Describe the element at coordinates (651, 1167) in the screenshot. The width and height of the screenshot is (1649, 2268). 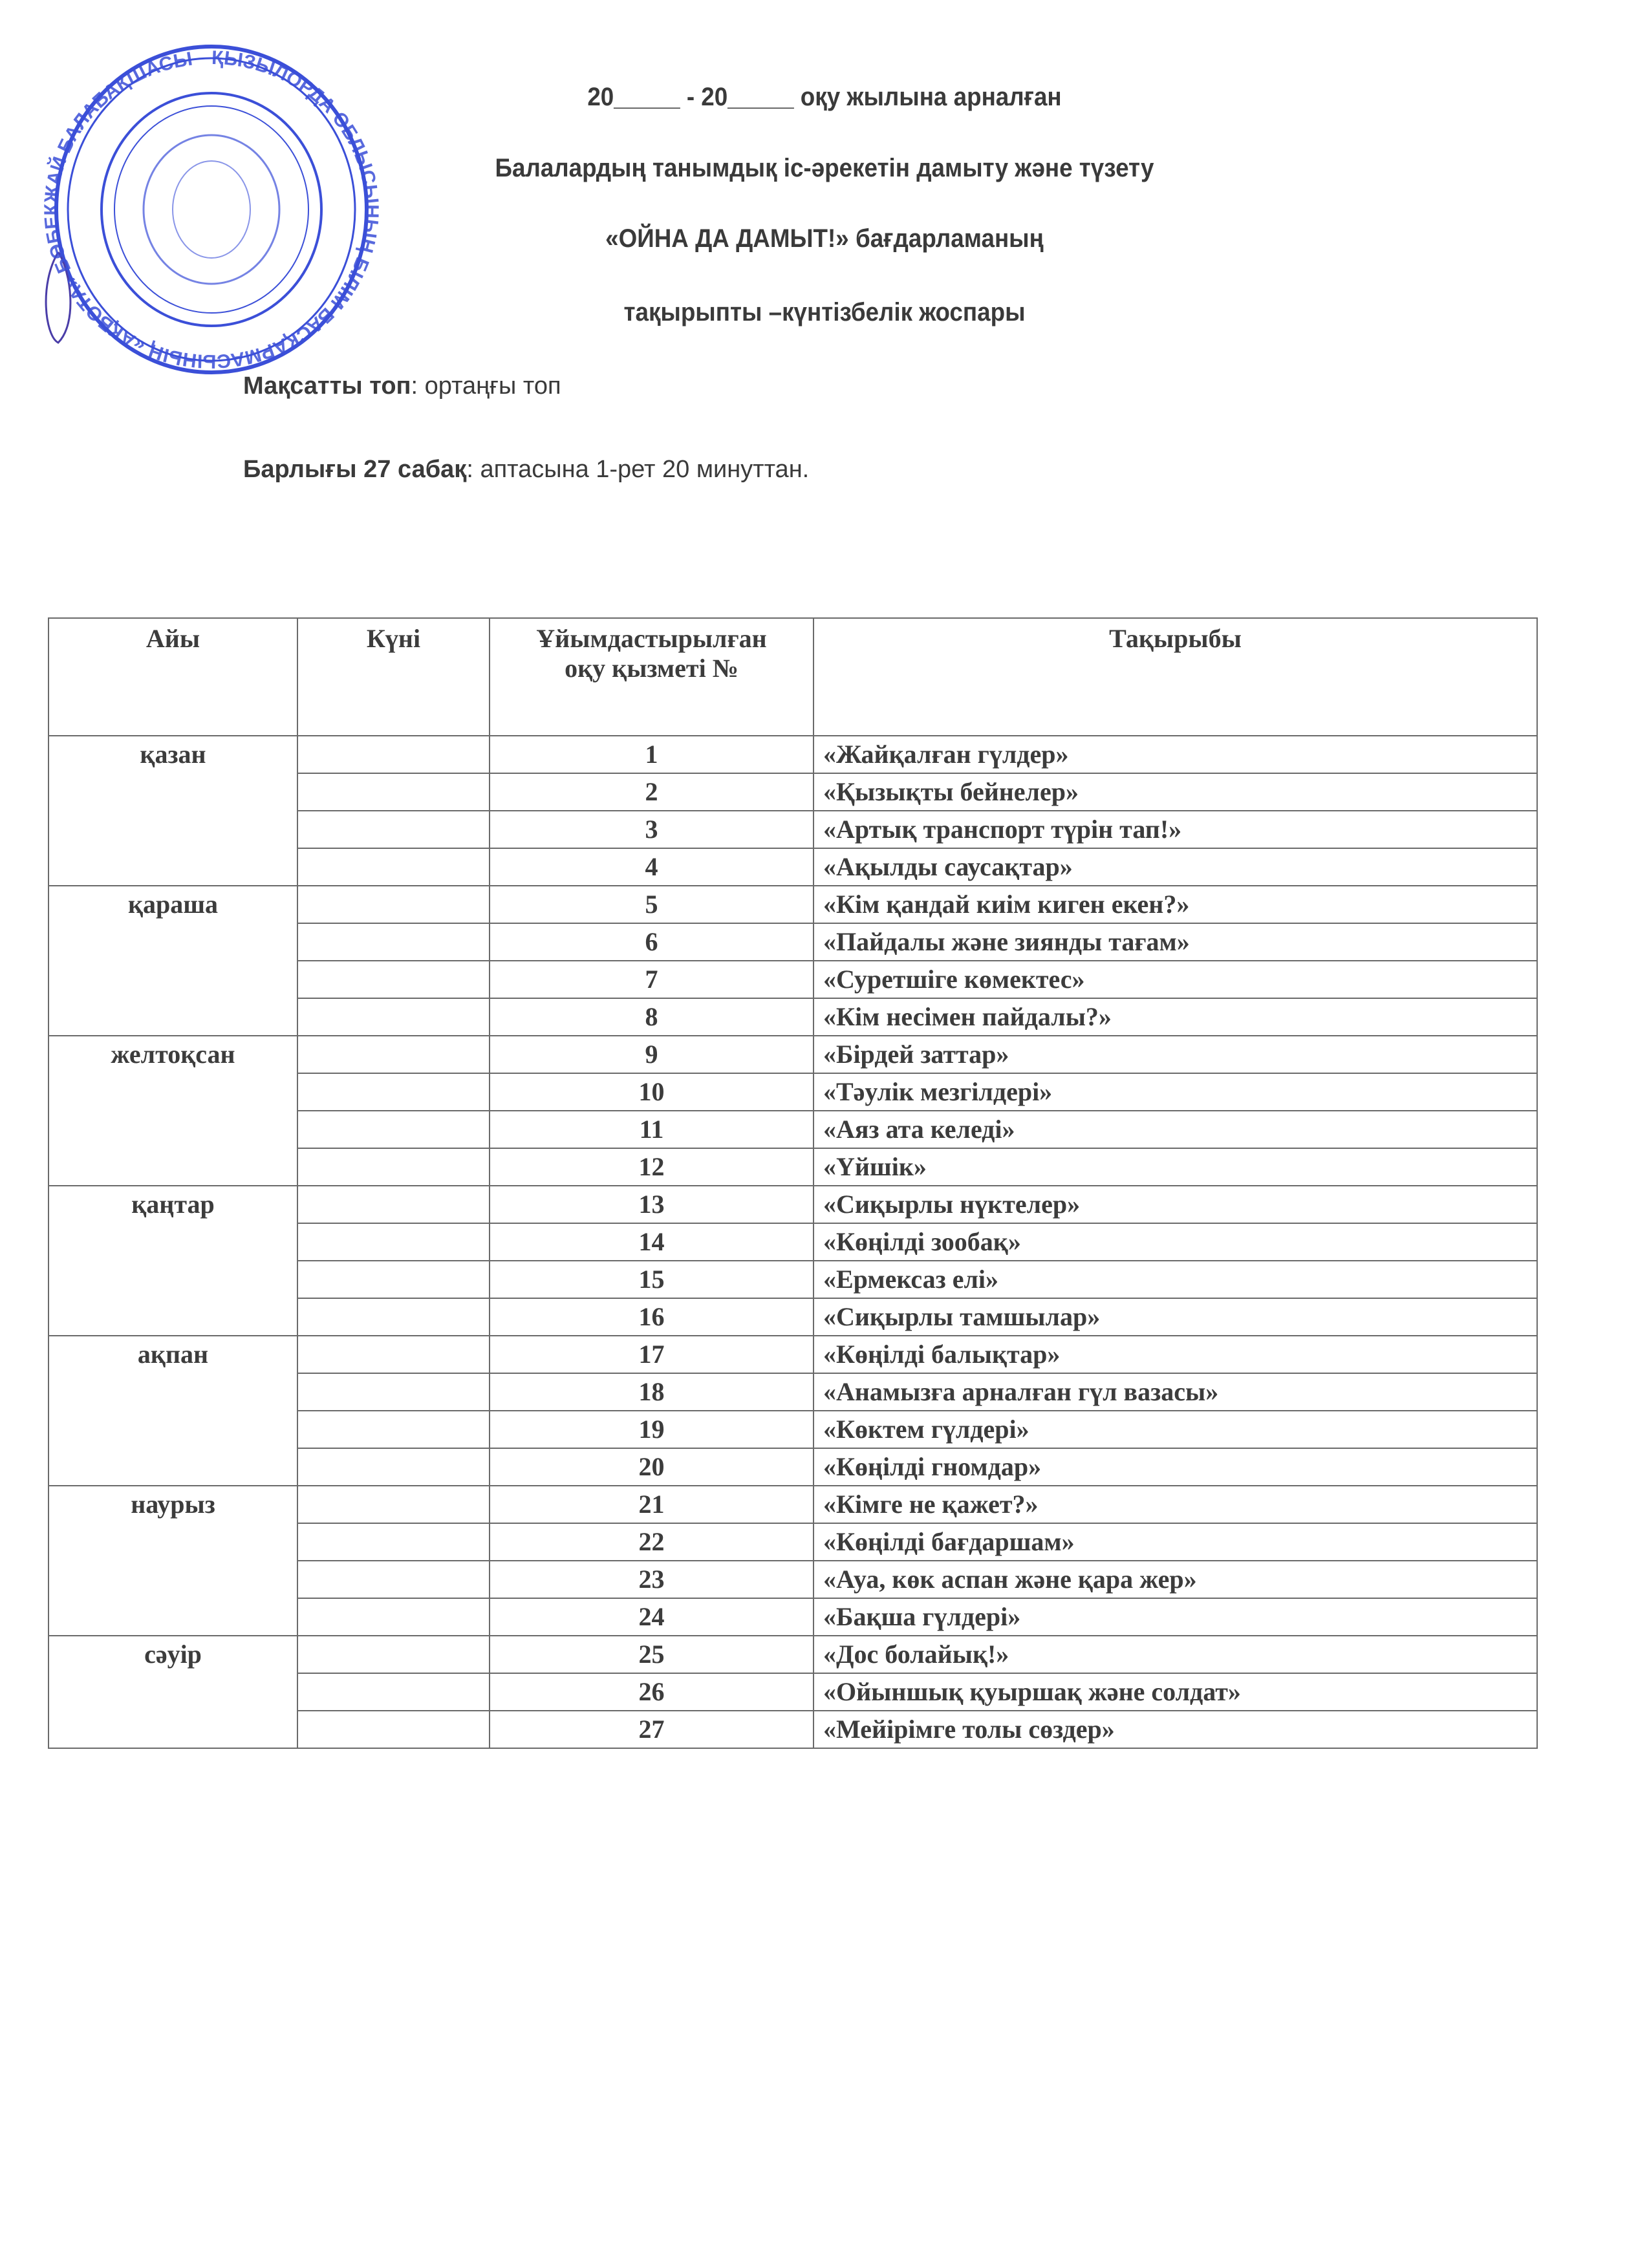
I see `lesson-number-cell: 12` at that location.